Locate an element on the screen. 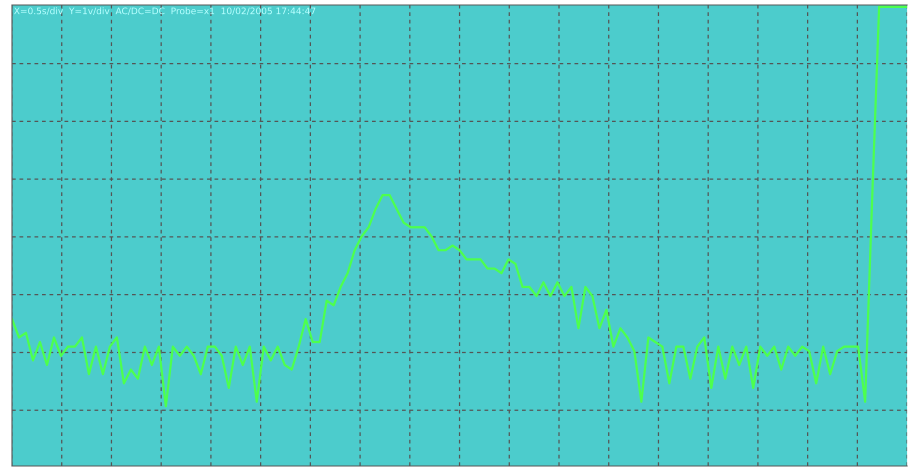 This screenshot has width=908, height=469. chart-title: X=0.5s/div Y=1v/div AC/DC=DC Probe=x1 10/02/2005 17:44:47 is located at coordinates (165, 11).